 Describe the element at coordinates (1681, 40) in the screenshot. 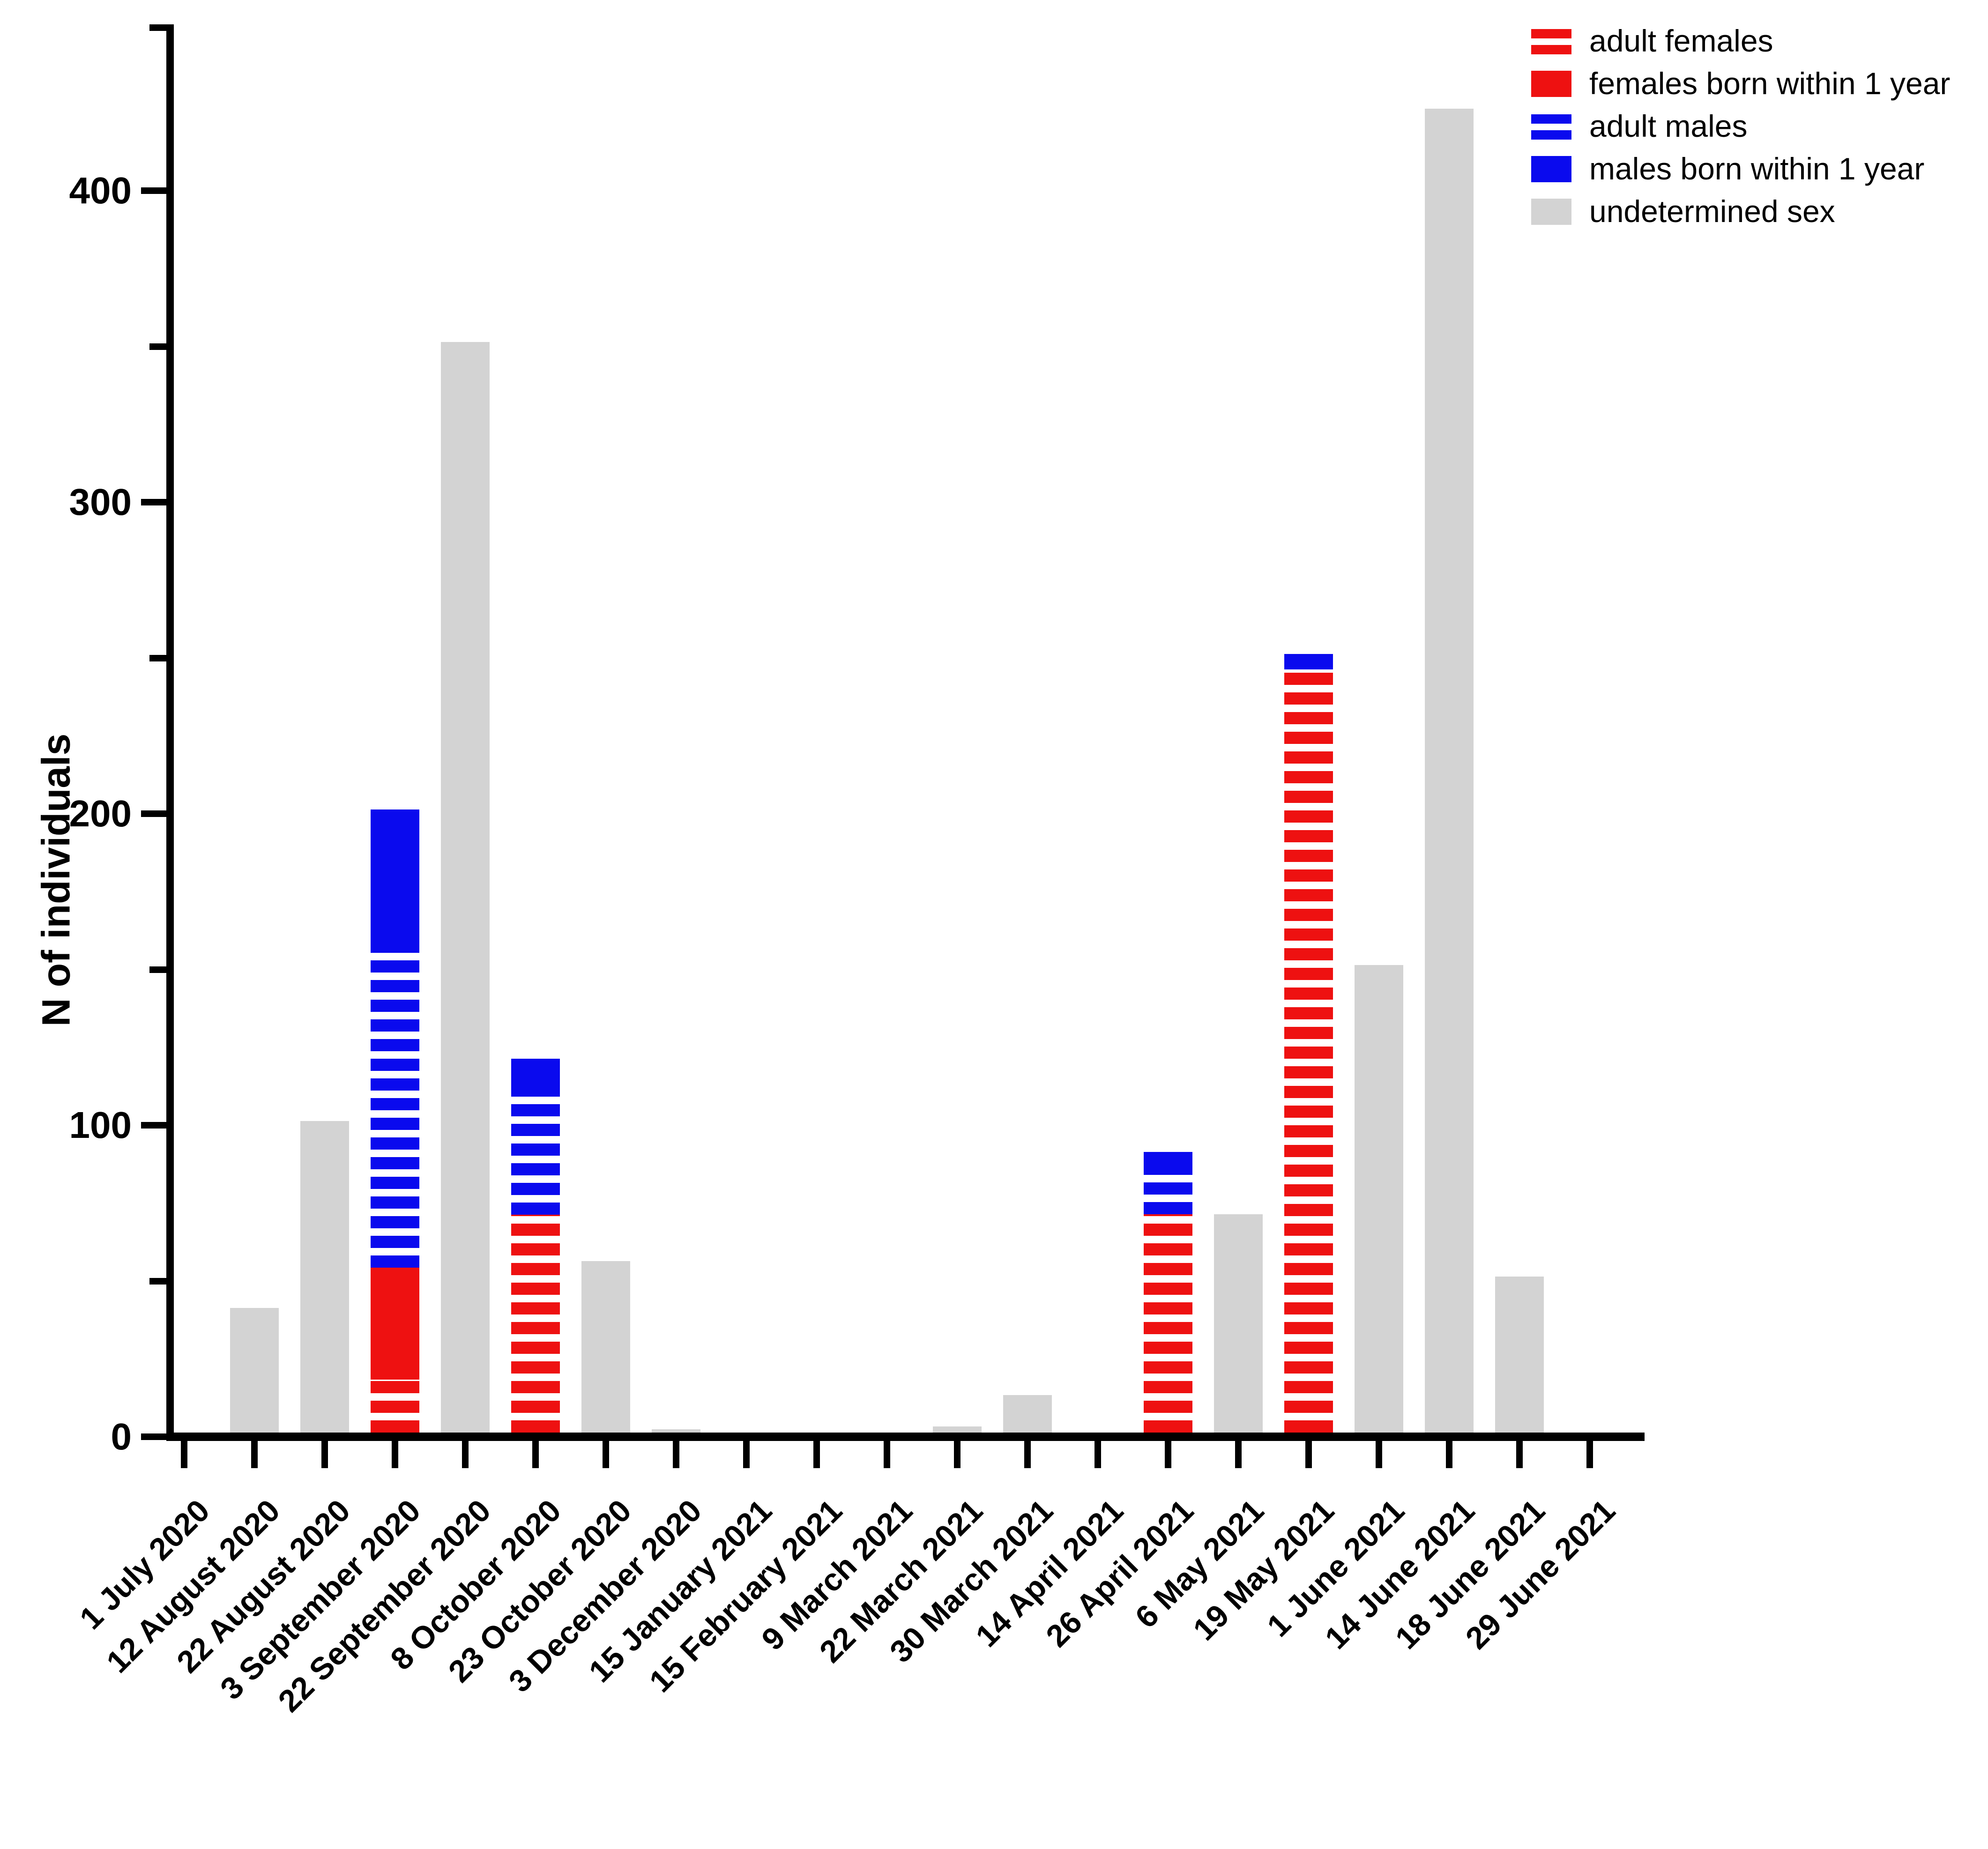

I see `legend-label: adult females` at that location.